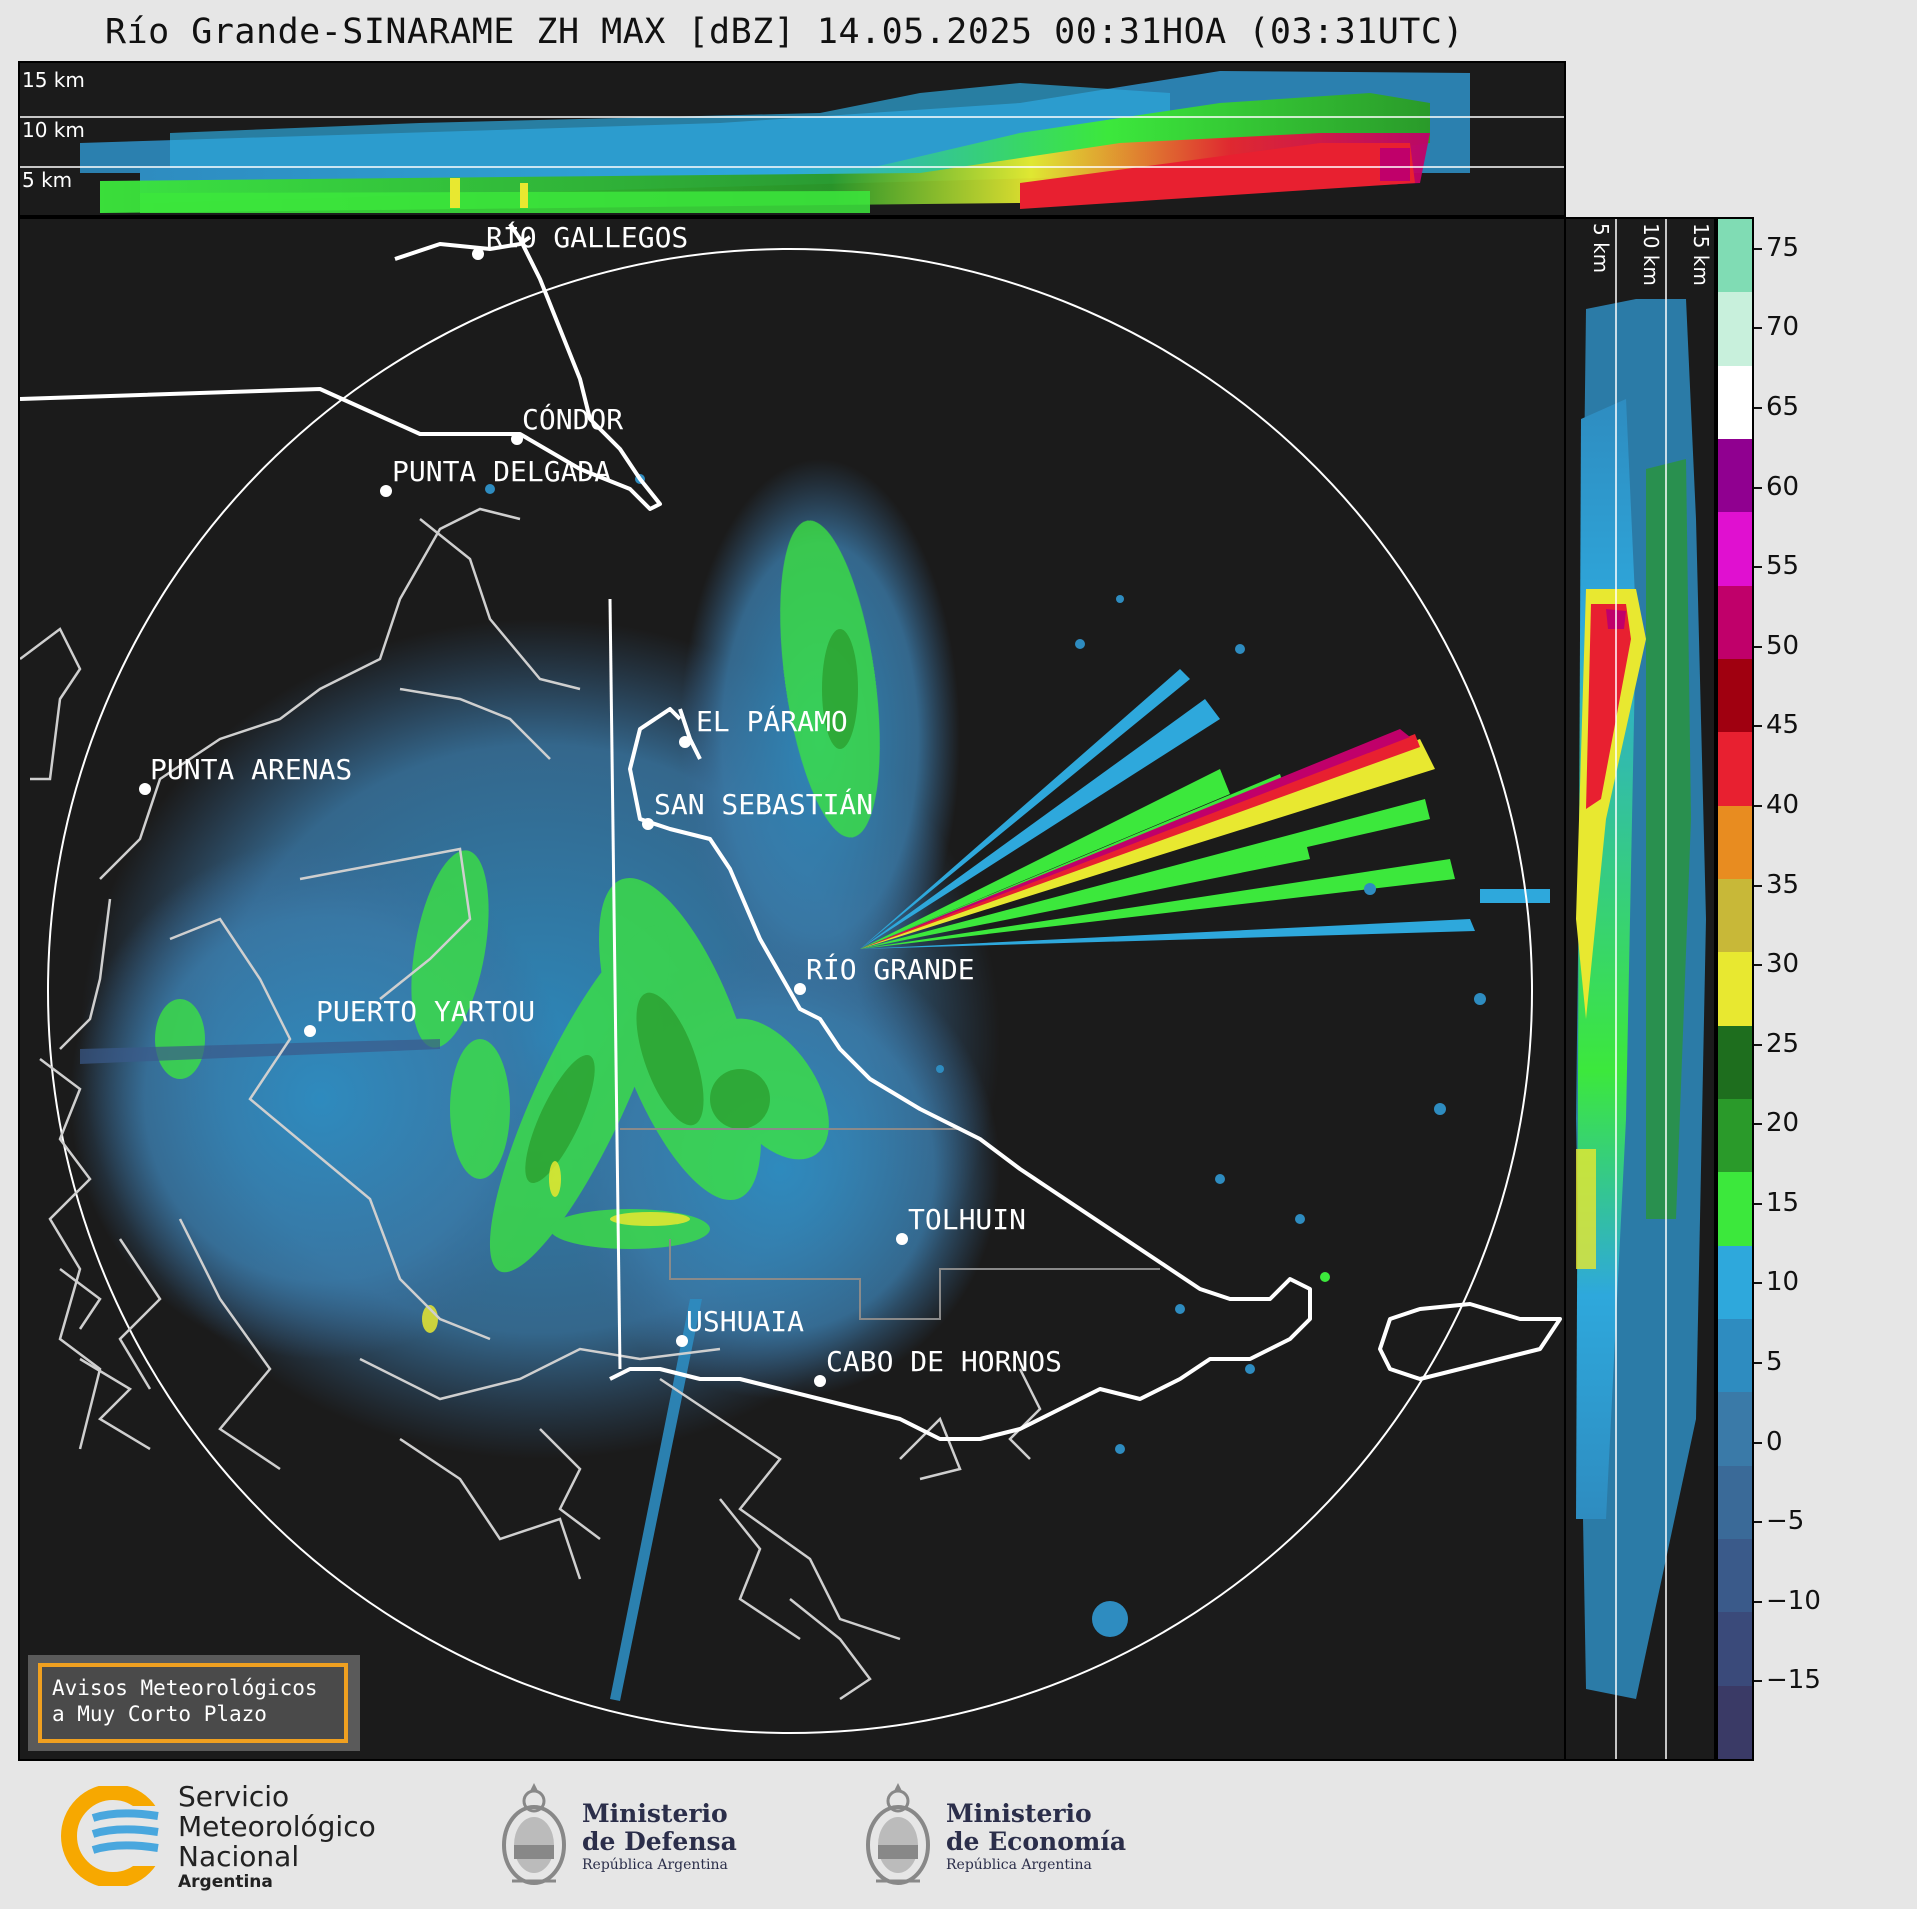  Describe the element at coordinates (501, 471) in the screenshot. I see `place-punta-delgada: PUNTA DELGADA` at that location.